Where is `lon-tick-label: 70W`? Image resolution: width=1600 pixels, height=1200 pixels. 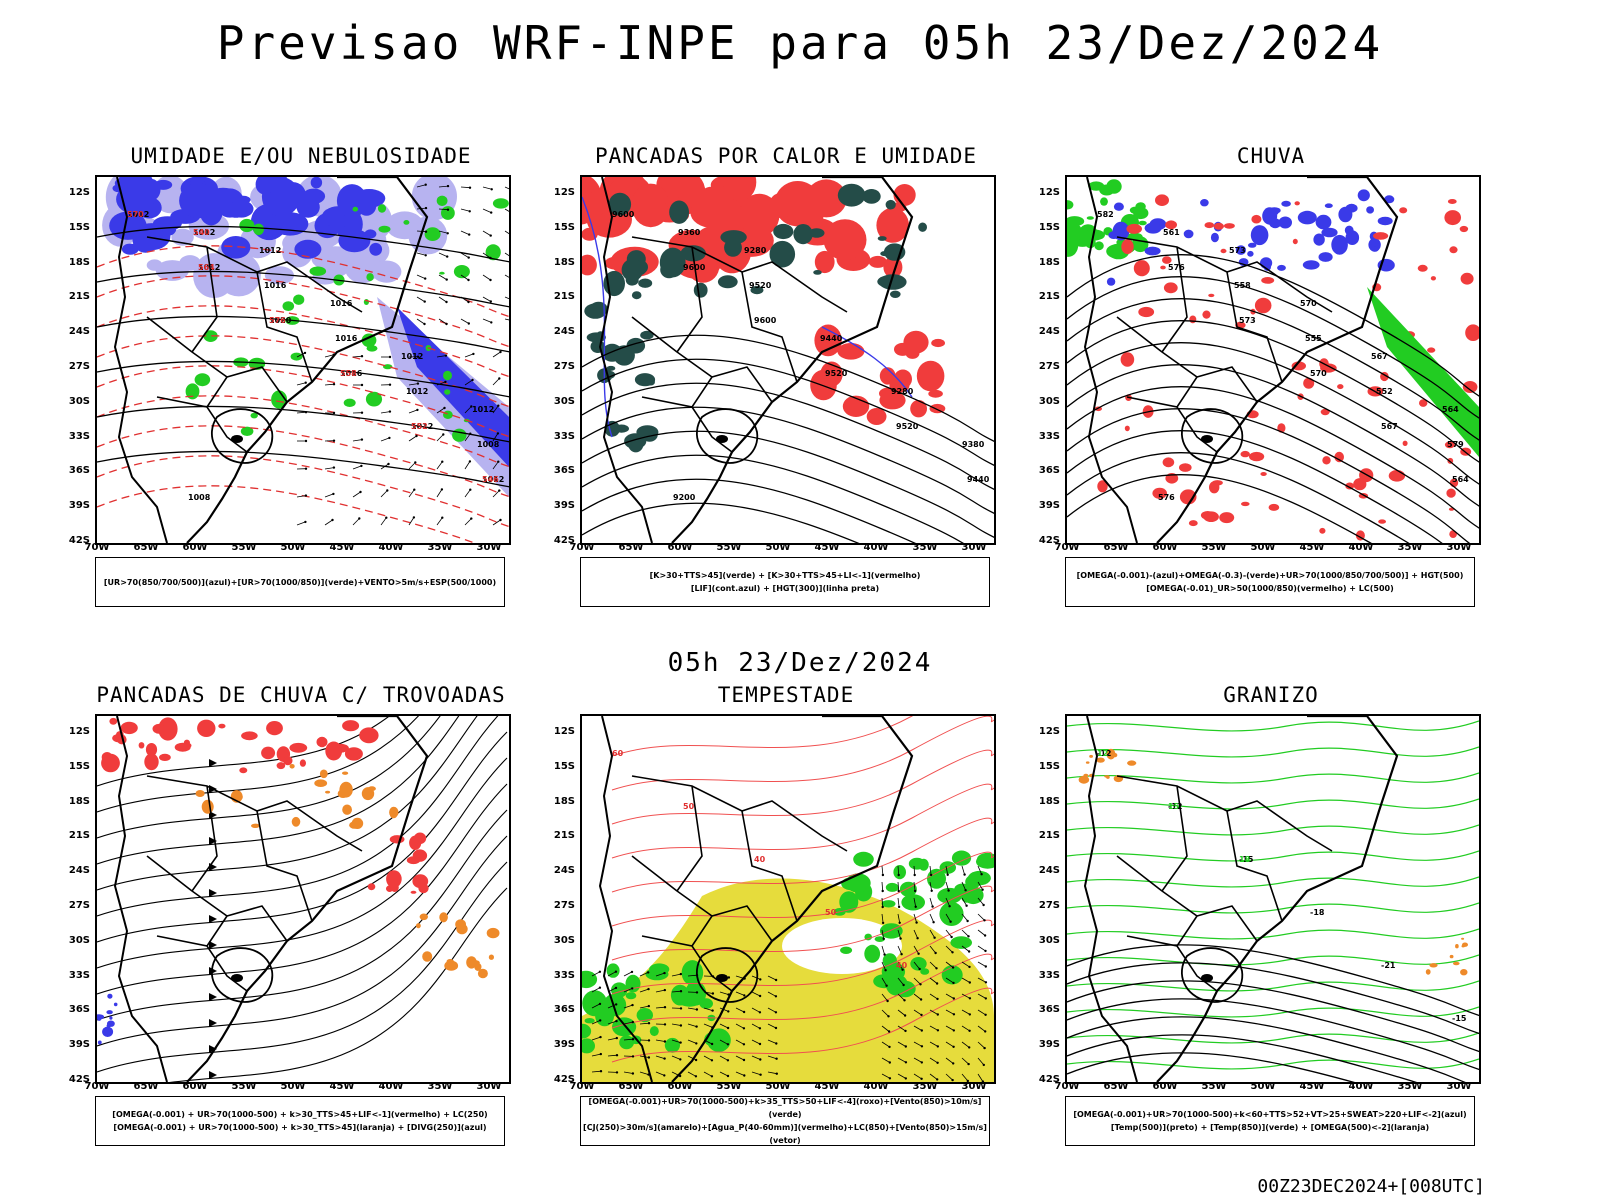
lon-tick-label: 70W is located at coordinates (97, 547).